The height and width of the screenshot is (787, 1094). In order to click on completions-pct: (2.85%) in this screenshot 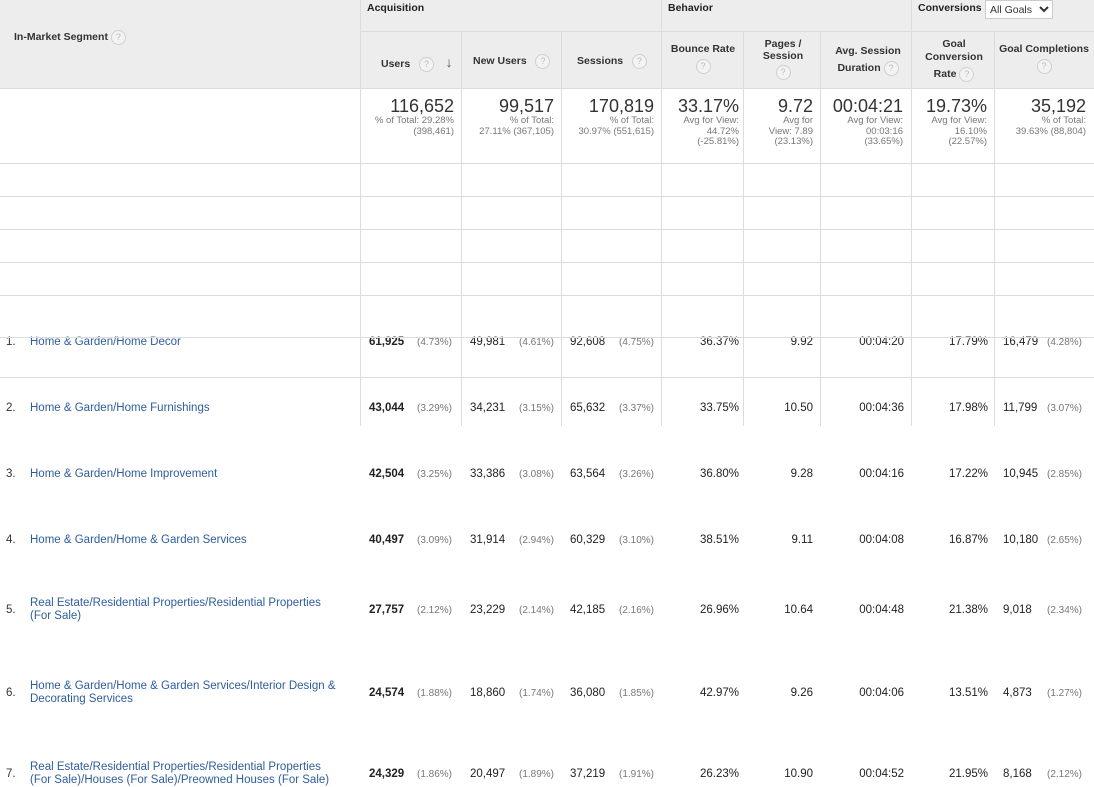, I will do `click(1065, 474)`.